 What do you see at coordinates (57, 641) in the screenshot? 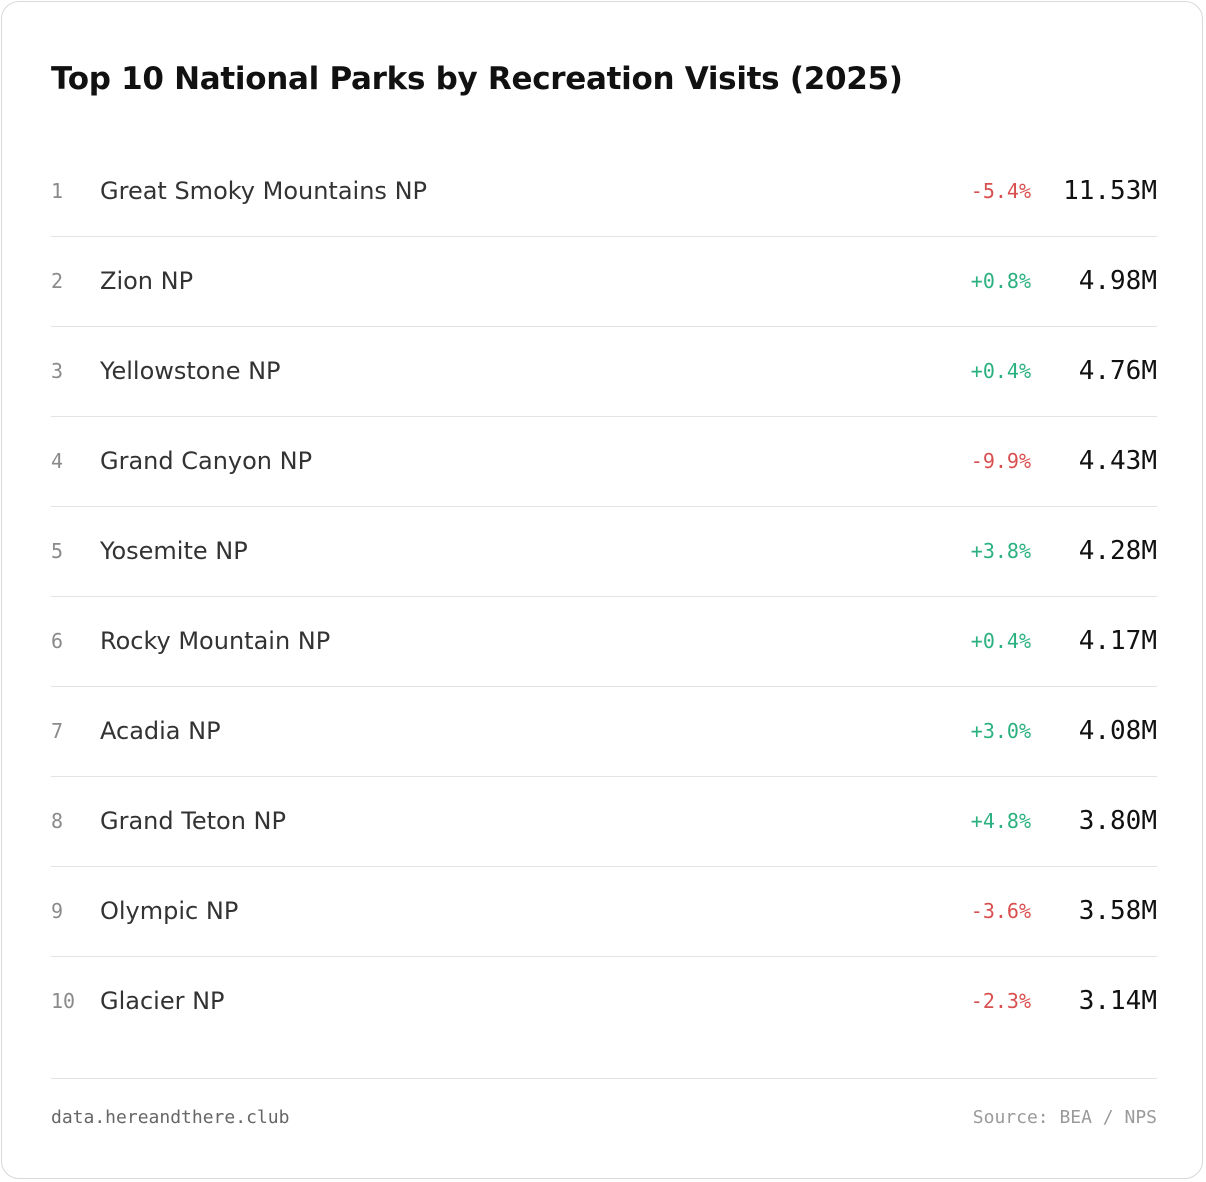
I see `rank-label: 6` at bounding box center [57, 641].